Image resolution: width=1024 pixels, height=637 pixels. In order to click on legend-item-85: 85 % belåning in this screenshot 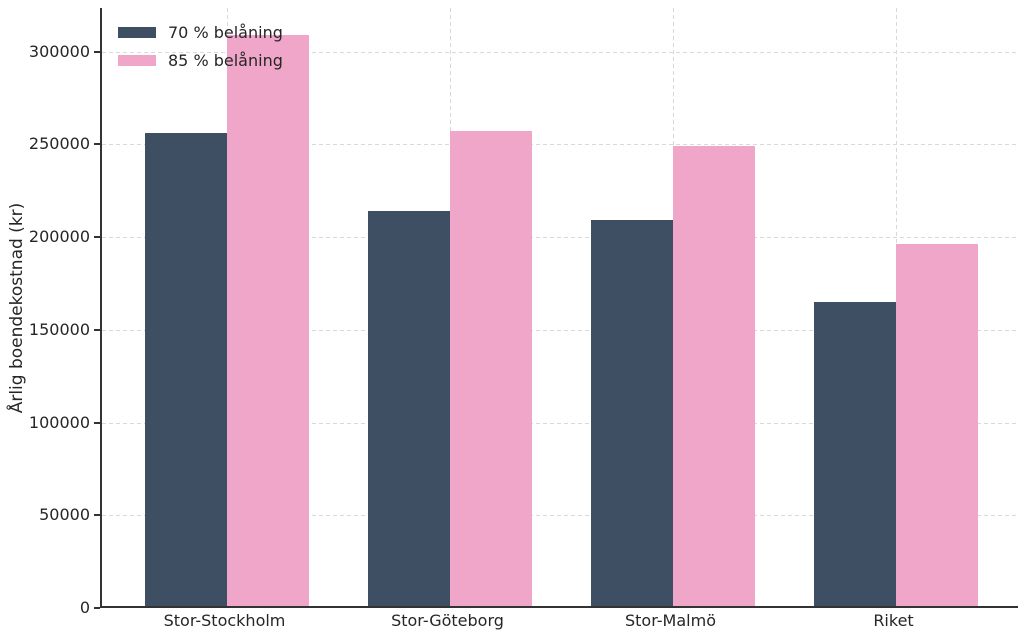, I will do `click(200, 60)`.